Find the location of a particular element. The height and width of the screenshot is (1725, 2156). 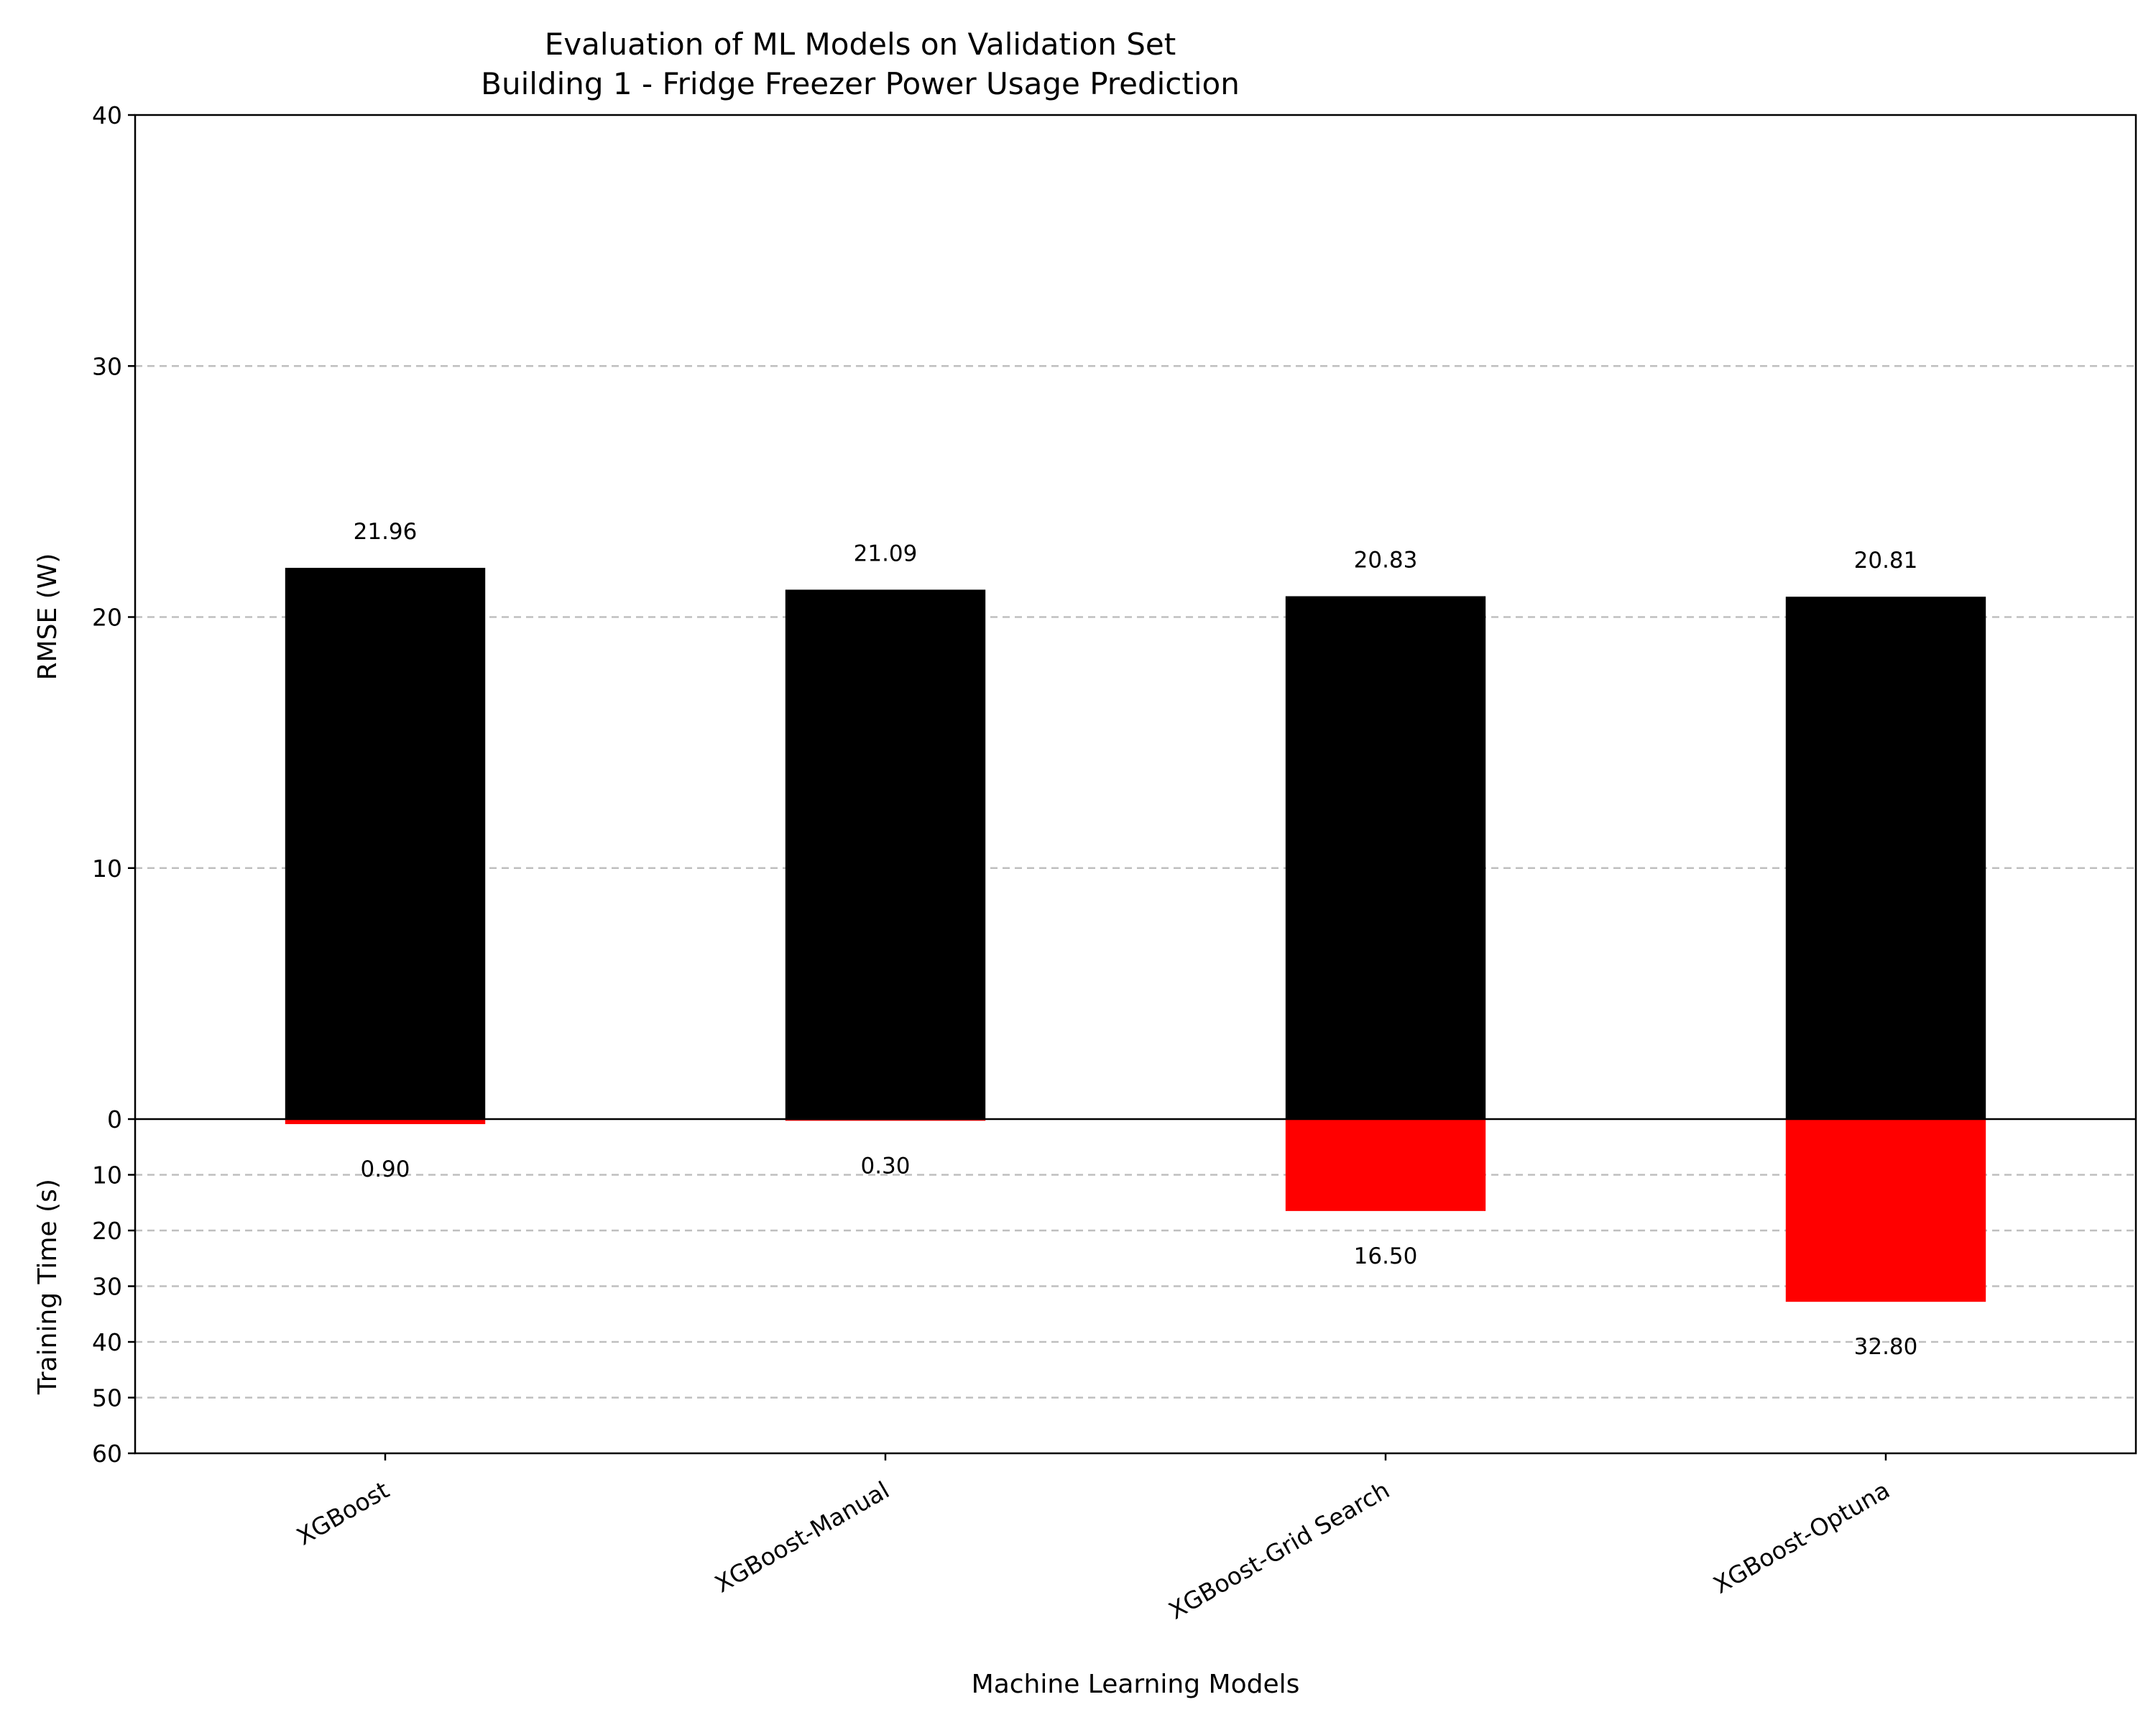

x-axis-label: Machine Learning Models is located at coordinates (1136, 1684).